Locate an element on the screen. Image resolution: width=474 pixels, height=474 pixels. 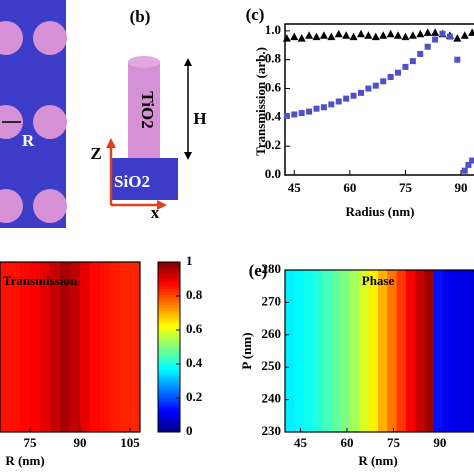
y-tick-label: 0.0 is located at coordinates (273, 173).